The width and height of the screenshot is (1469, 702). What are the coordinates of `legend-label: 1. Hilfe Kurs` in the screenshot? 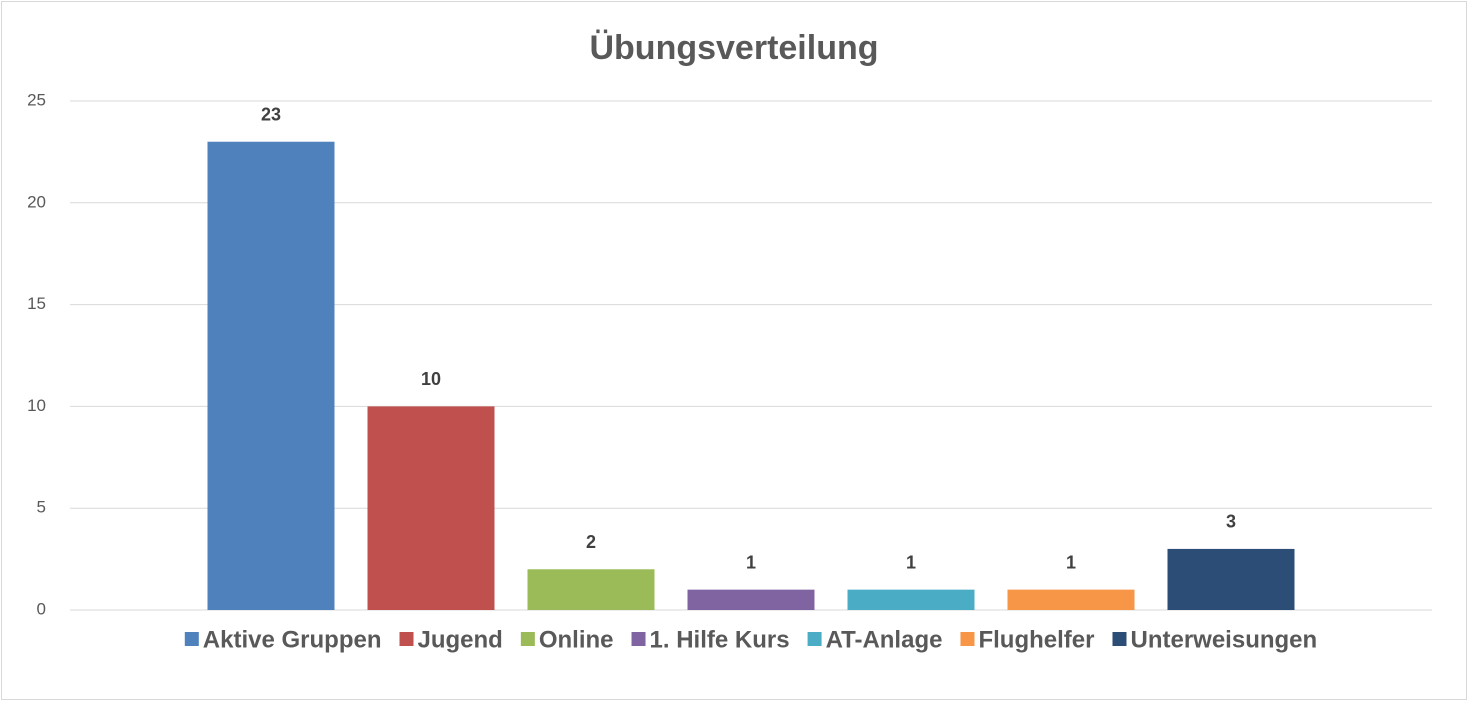 It's located at (720, 639).